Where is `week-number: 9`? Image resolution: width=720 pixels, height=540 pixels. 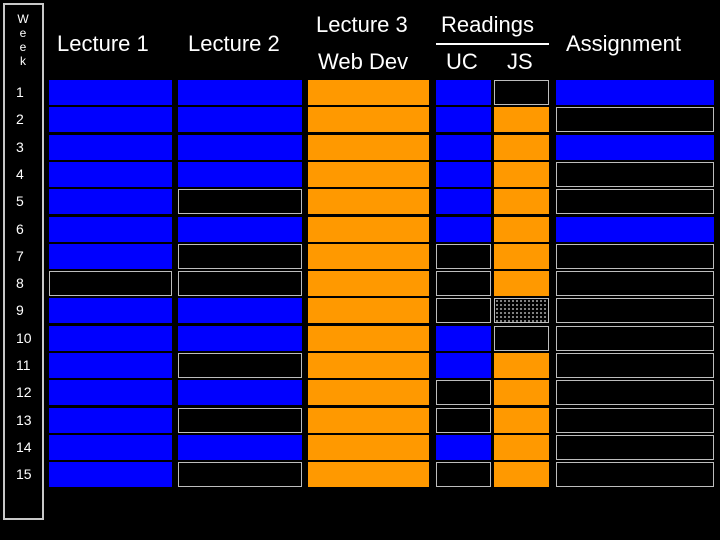
week-number: 9 is located at coordinates (20, 310).